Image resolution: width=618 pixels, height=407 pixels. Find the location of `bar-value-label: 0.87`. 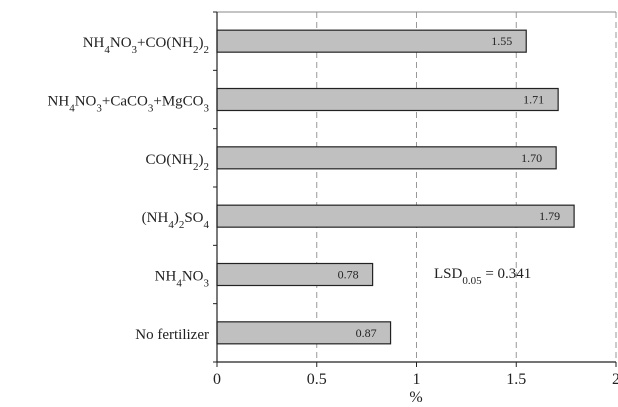

bar-value-label: 0.87 is located at coordinates (366, 333).